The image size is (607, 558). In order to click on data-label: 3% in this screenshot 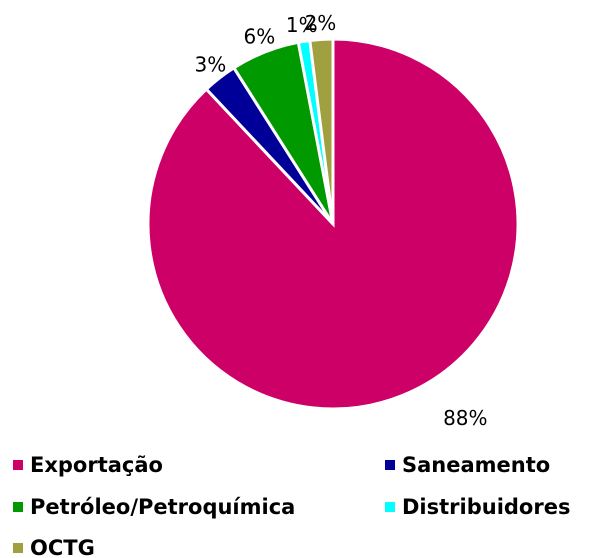, I will do `click(211, 64)`.